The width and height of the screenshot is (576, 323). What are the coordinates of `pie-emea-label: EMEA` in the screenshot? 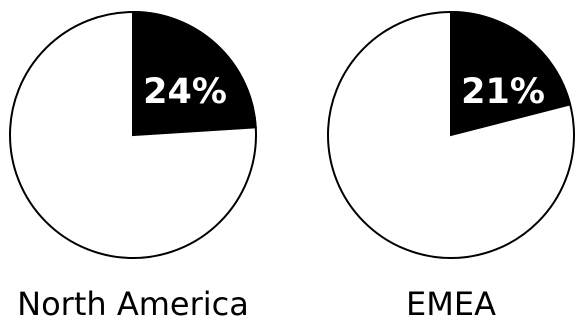 It's located at (451, 304).